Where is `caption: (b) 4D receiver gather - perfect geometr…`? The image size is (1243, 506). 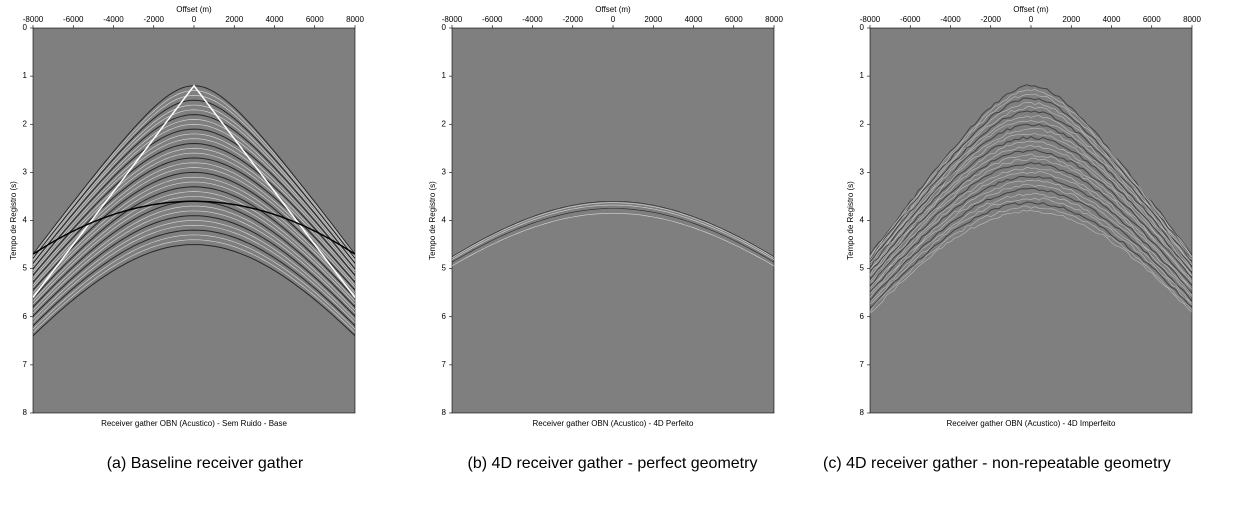 caption: (b) 4D receiver gather - perfect geometr… is located at coordinates (612, 464).